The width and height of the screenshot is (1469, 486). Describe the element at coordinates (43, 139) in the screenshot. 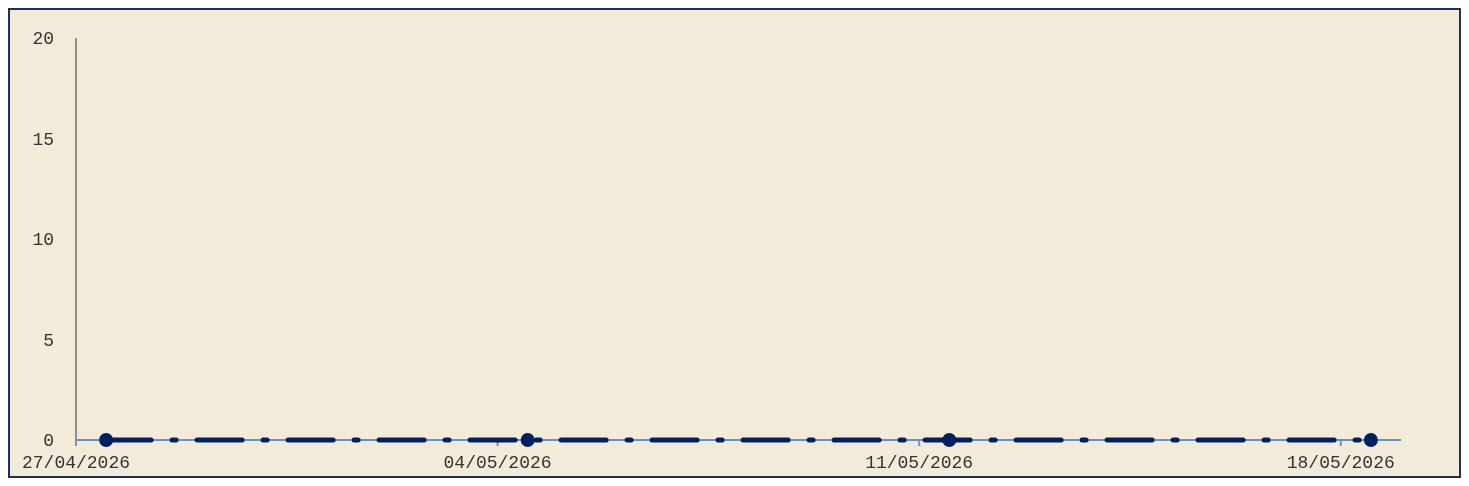

I see `y-tick-label: 15` at that location.